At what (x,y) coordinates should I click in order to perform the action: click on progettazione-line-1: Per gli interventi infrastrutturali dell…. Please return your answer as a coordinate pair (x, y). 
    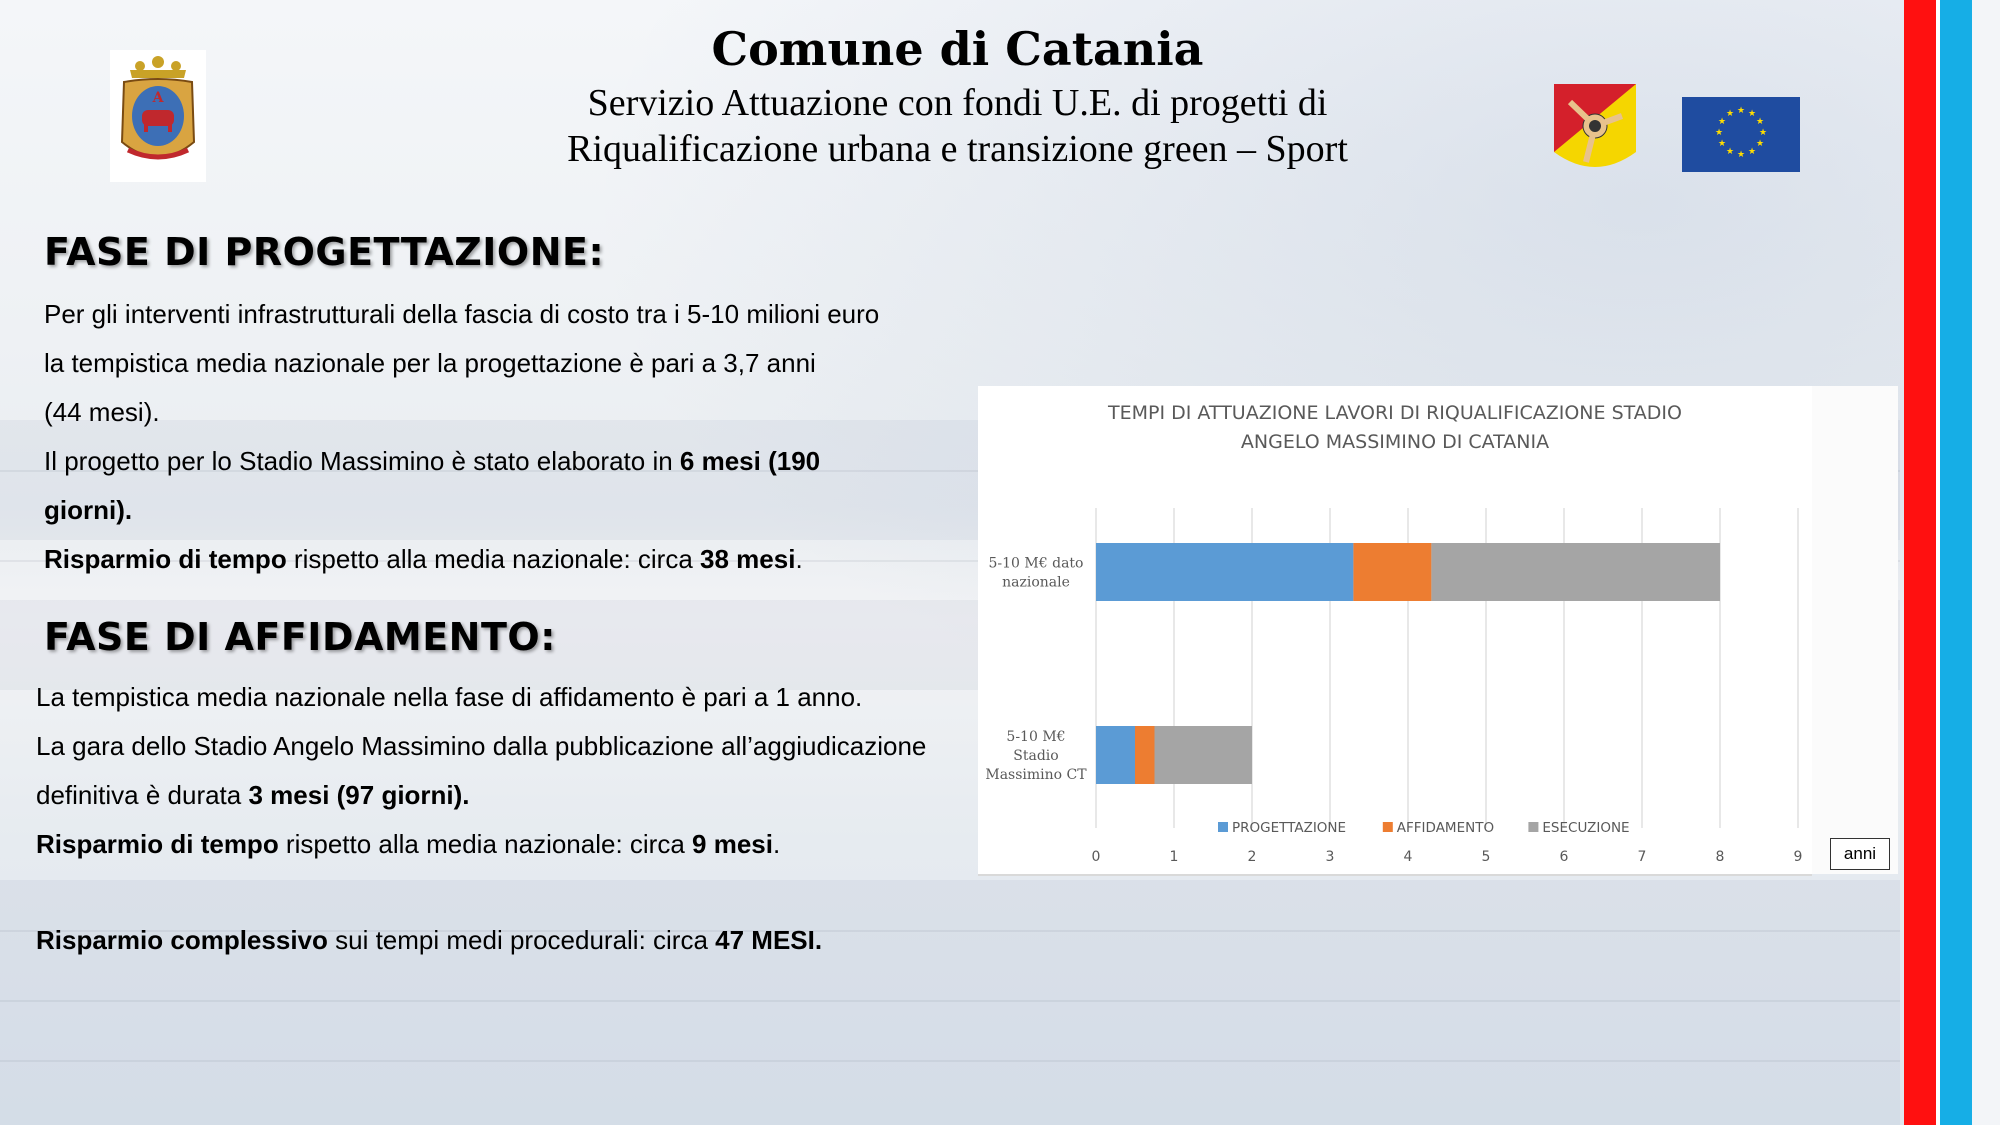
    Looking at the image, I should click on (462, 314).